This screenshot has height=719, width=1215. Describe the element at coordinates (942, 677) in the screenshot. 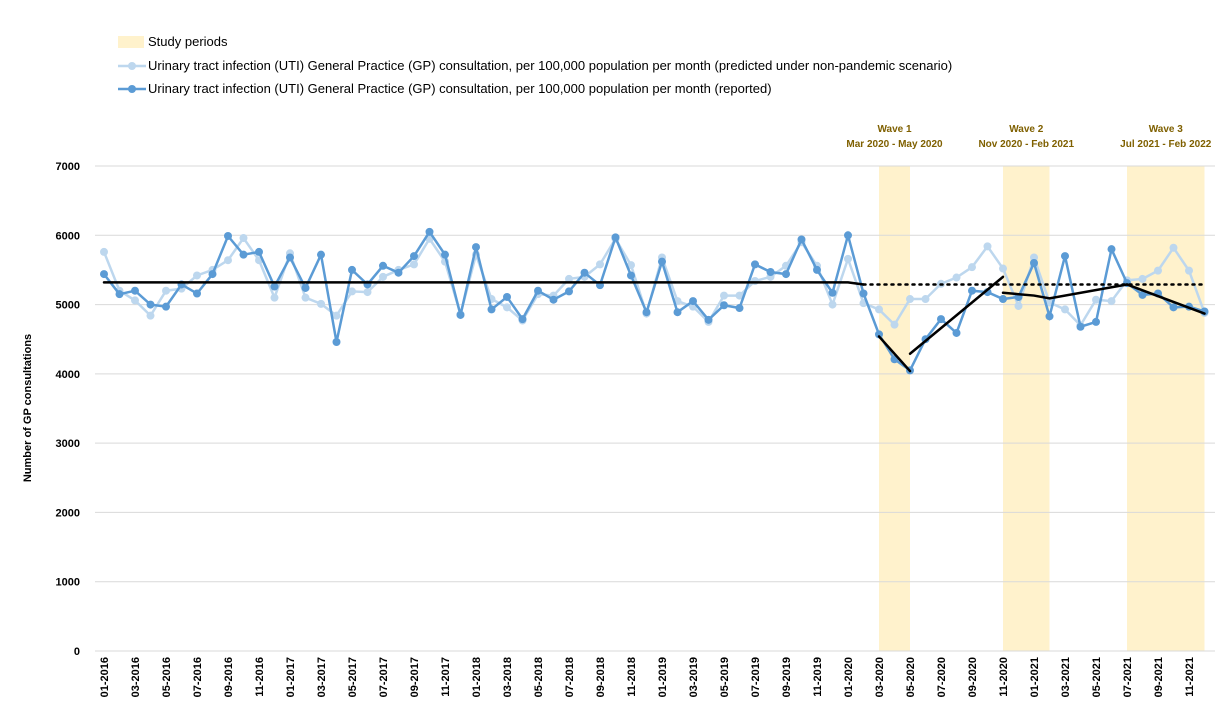

I see `x-tick-label: 07-2020` at that location.